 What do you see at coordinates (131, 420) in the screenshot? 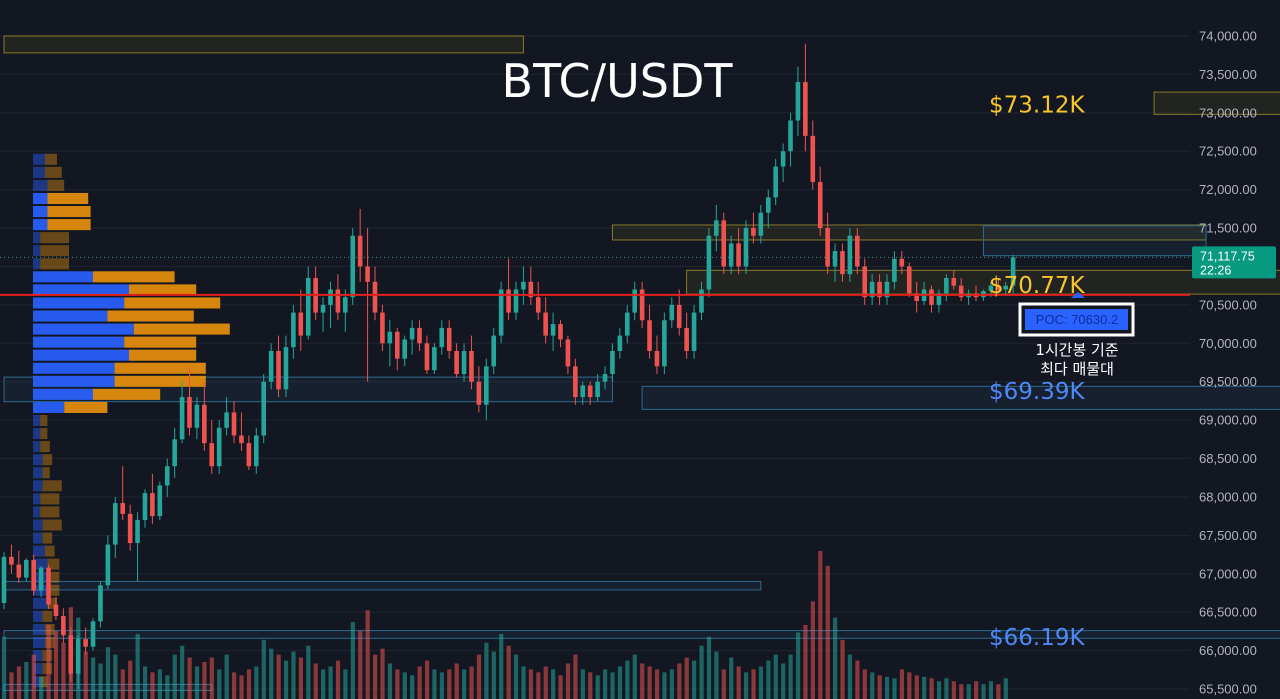
I see `volume-profile` at bounding box center [131, 420].